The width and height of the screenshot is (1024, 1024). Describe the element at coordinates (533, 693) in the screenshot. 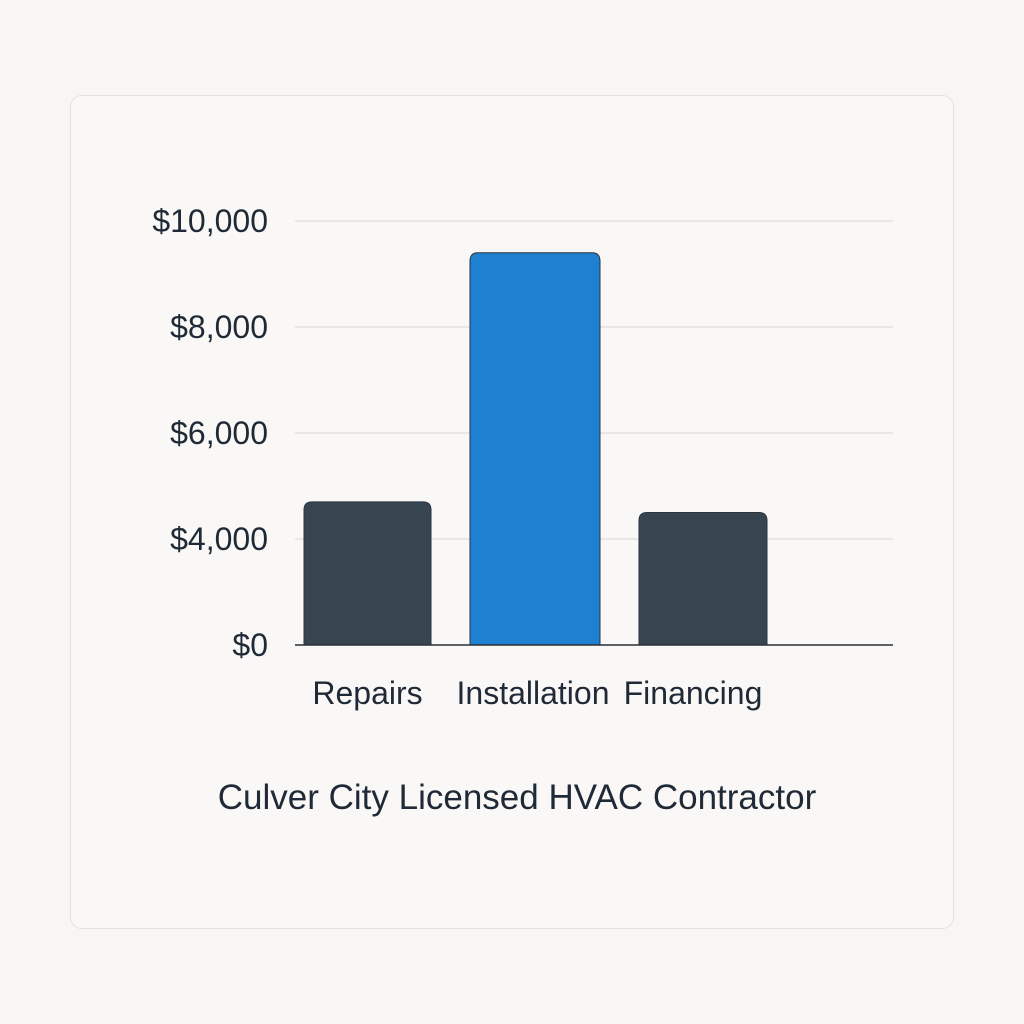

I see `x-tick-label: Installation` at that location.